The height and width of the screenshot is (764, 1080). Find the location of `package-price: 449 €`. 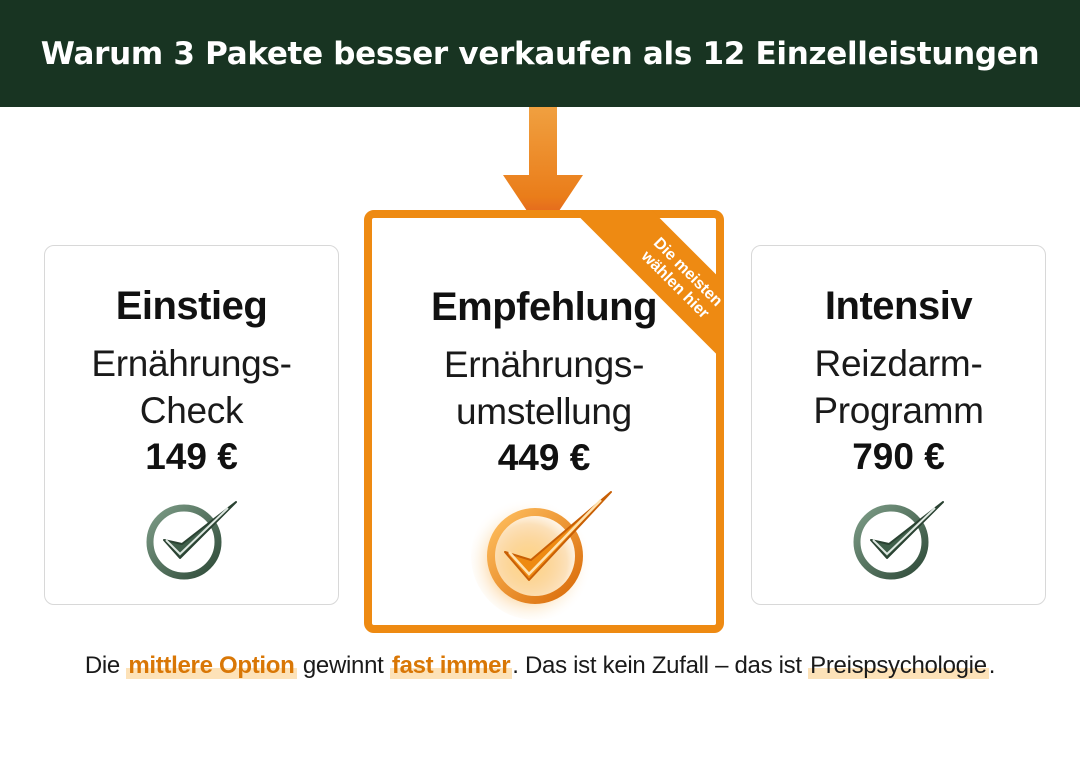

package-price: 449 € is located at coordinates (544, 457).